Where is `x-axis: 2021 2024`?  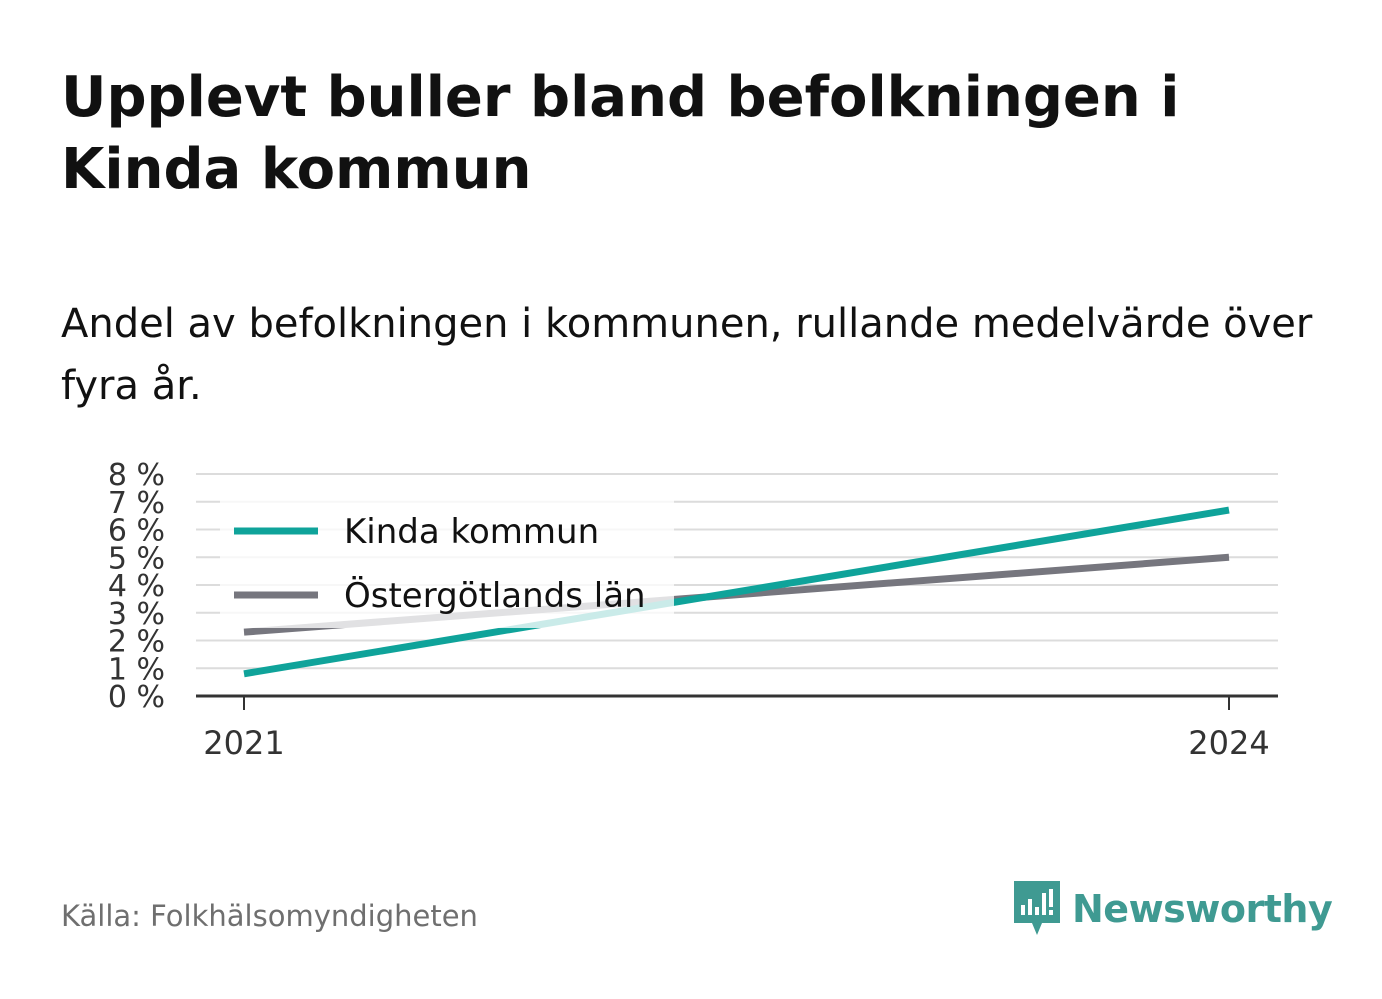 x-axis: 2021 2024 is located at coordinates (737, 728).